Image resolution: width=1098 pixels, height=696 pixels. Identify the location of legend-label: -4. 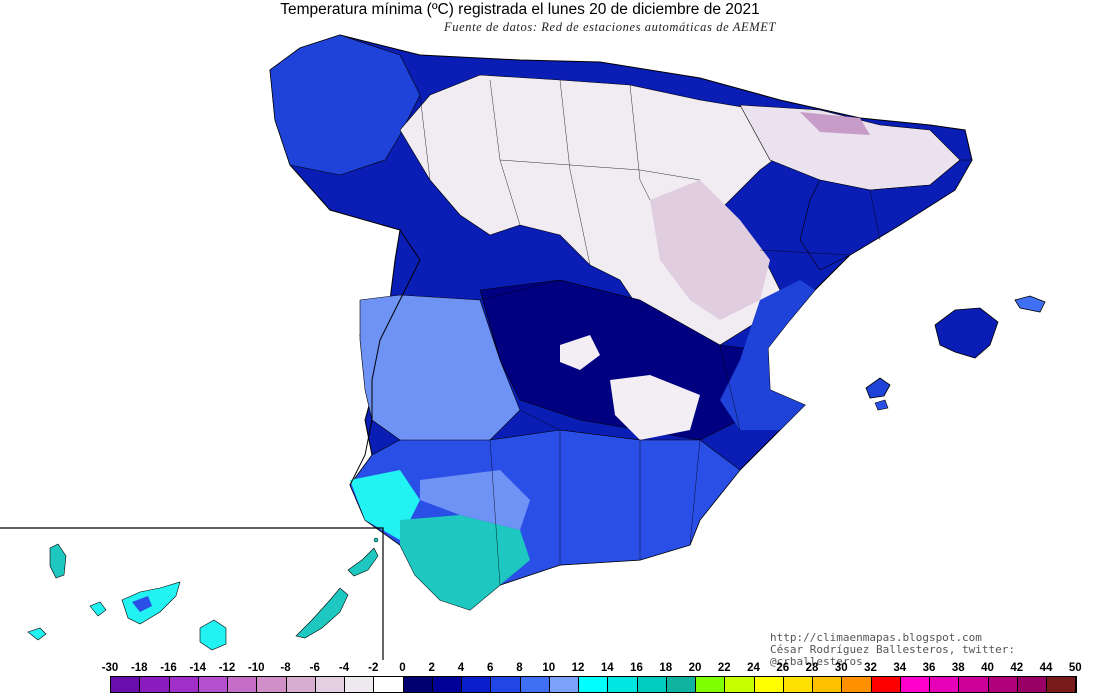
(344, 668).